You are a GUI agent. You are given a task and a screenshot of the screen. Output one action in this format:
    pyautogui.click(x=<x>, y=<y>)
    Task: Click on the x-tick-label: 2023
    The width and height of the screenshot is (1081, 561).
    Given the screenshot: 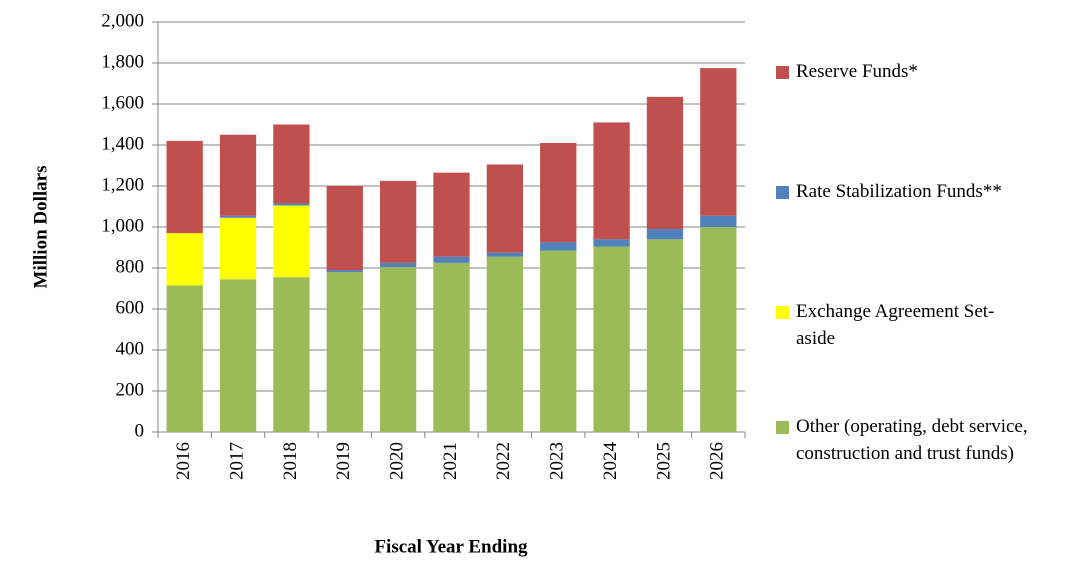 What is the action you would take?
    pyautogui.click(x=557, y=461)
    